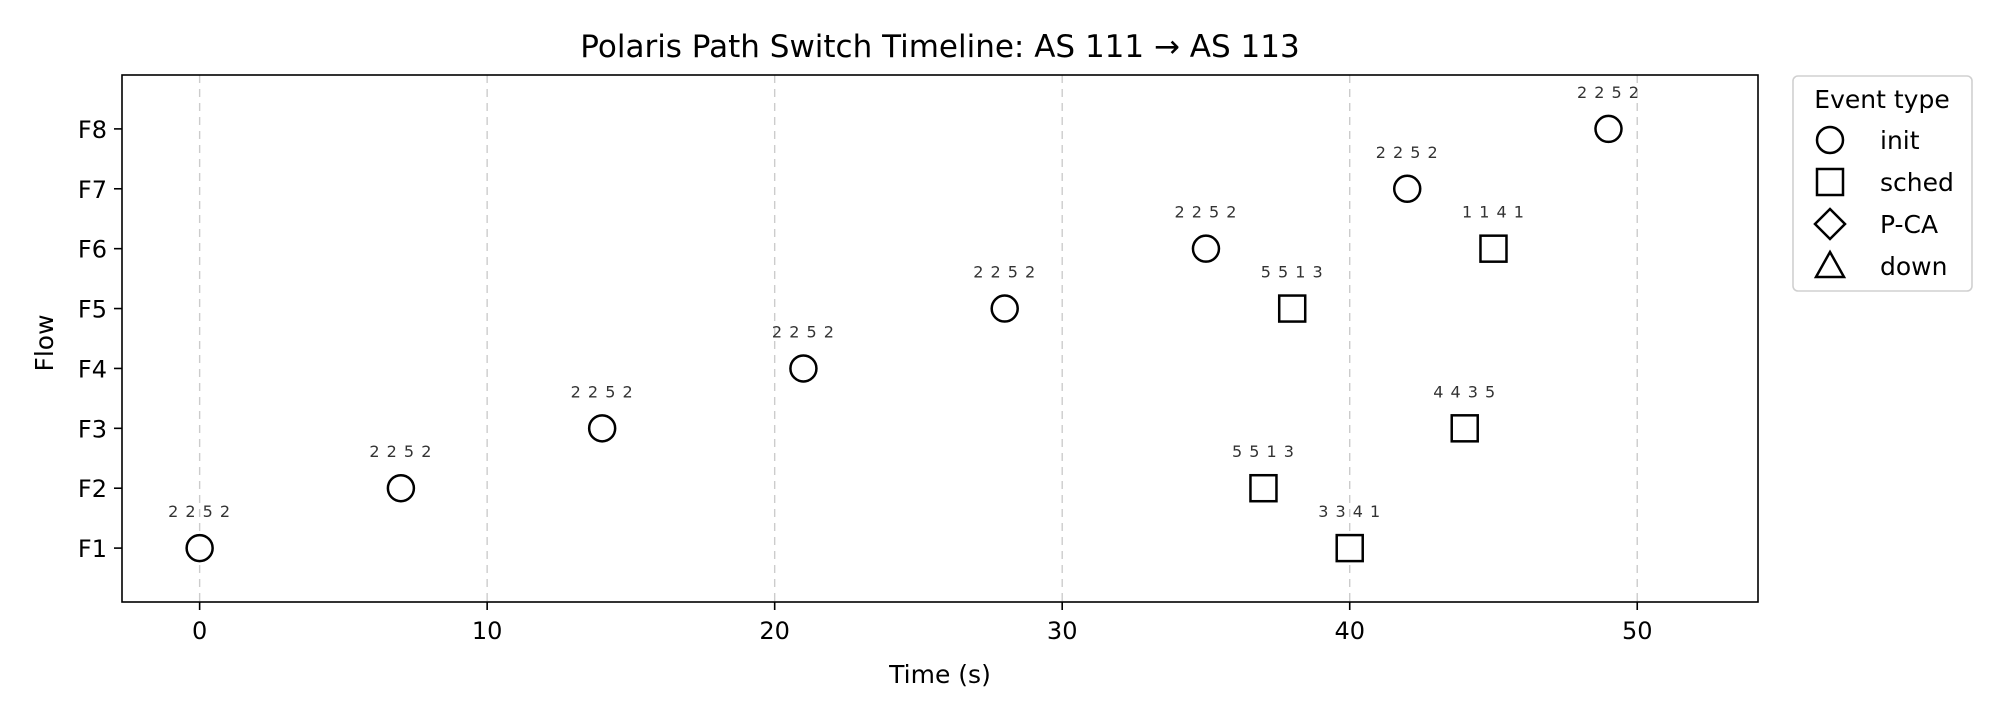 The height and width of the screenshot is (720, 2000). I want to click on point-init-F8: 2 2 5 2, so click(1608, 113).